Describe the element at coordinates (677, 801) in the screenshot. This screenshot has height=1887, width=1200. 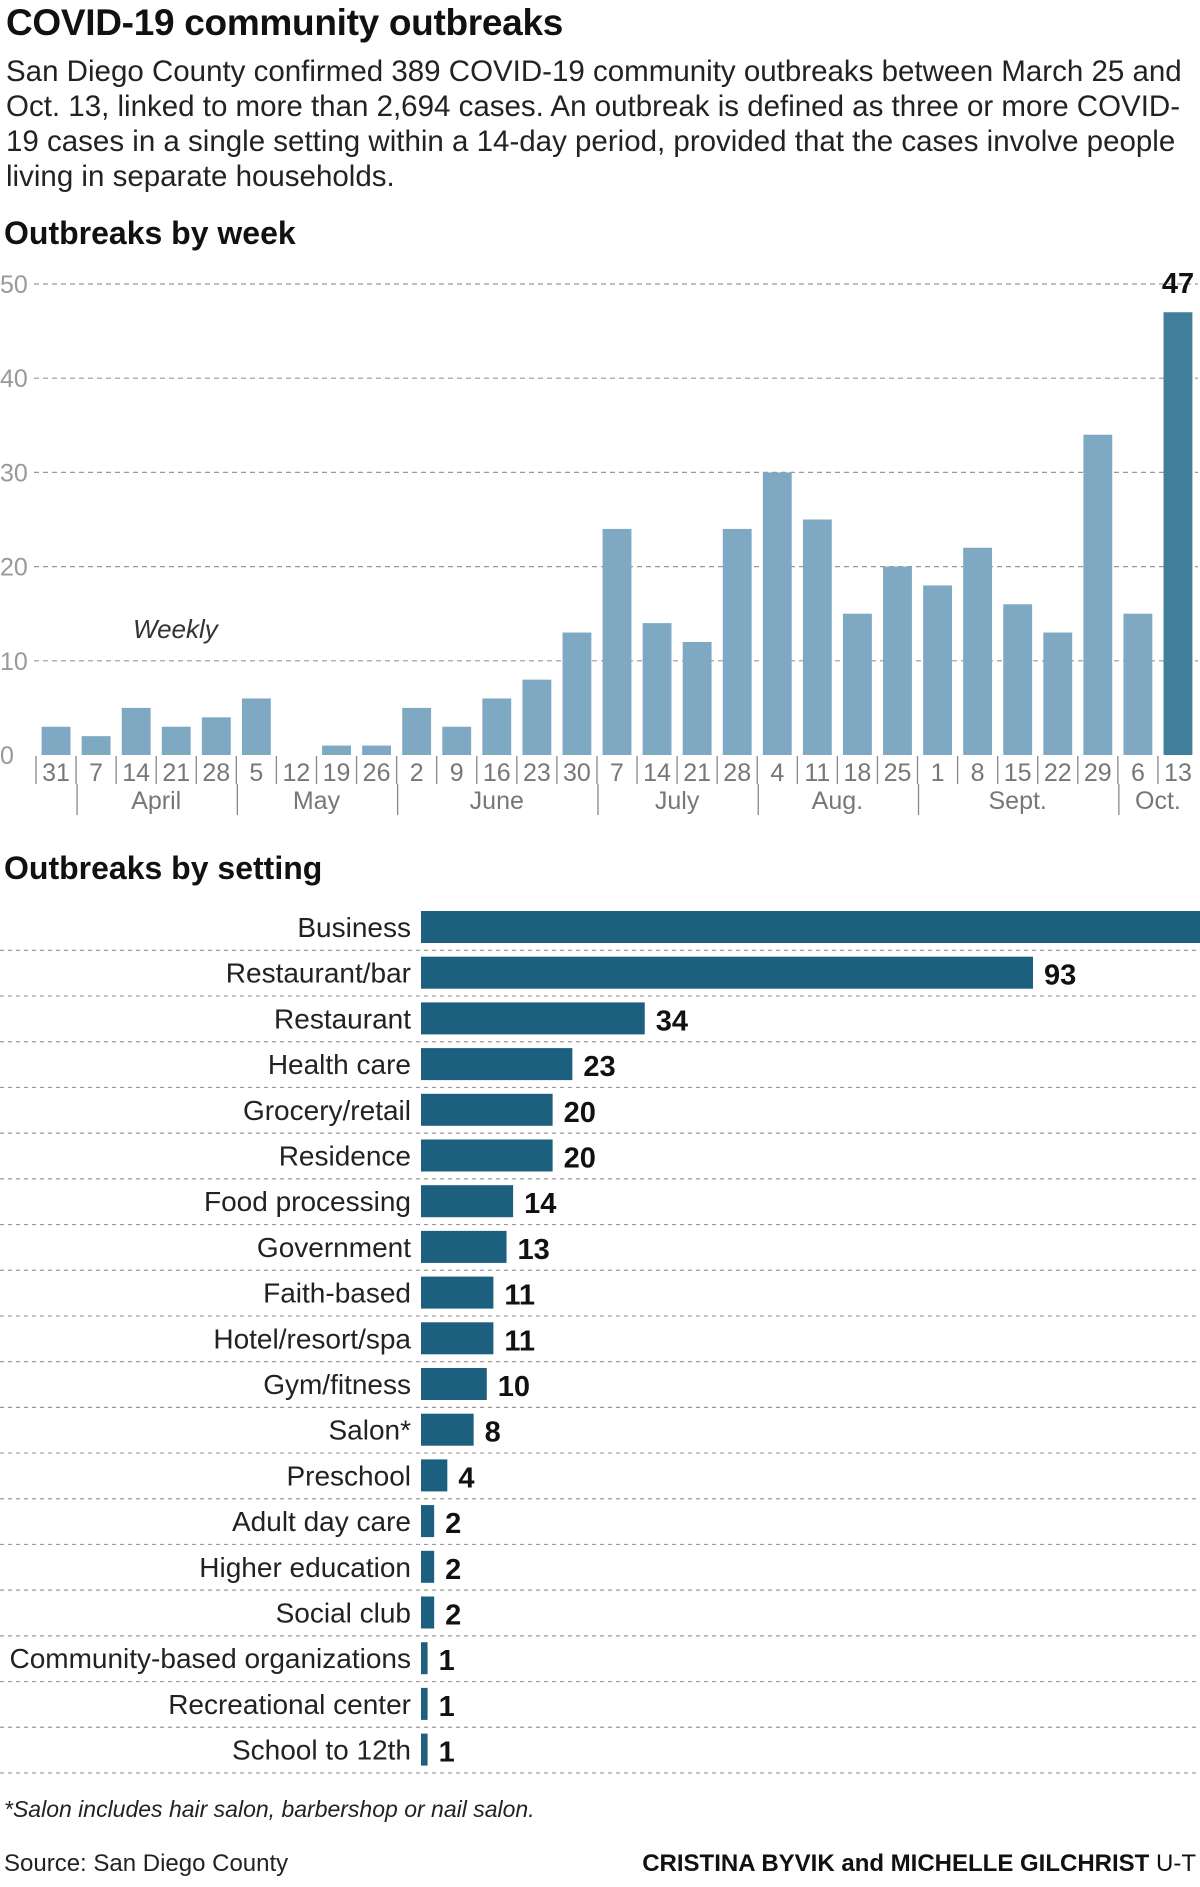
I see `month-label: July` at that location.